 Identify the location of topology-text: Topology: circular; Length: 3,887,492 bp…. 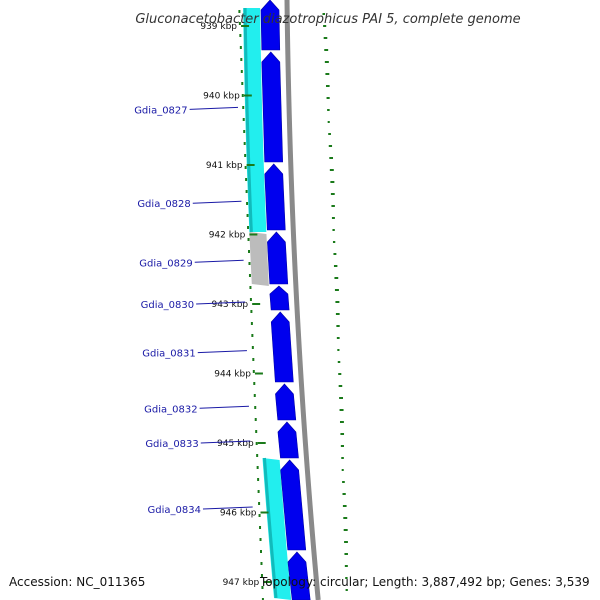
(424, 582).